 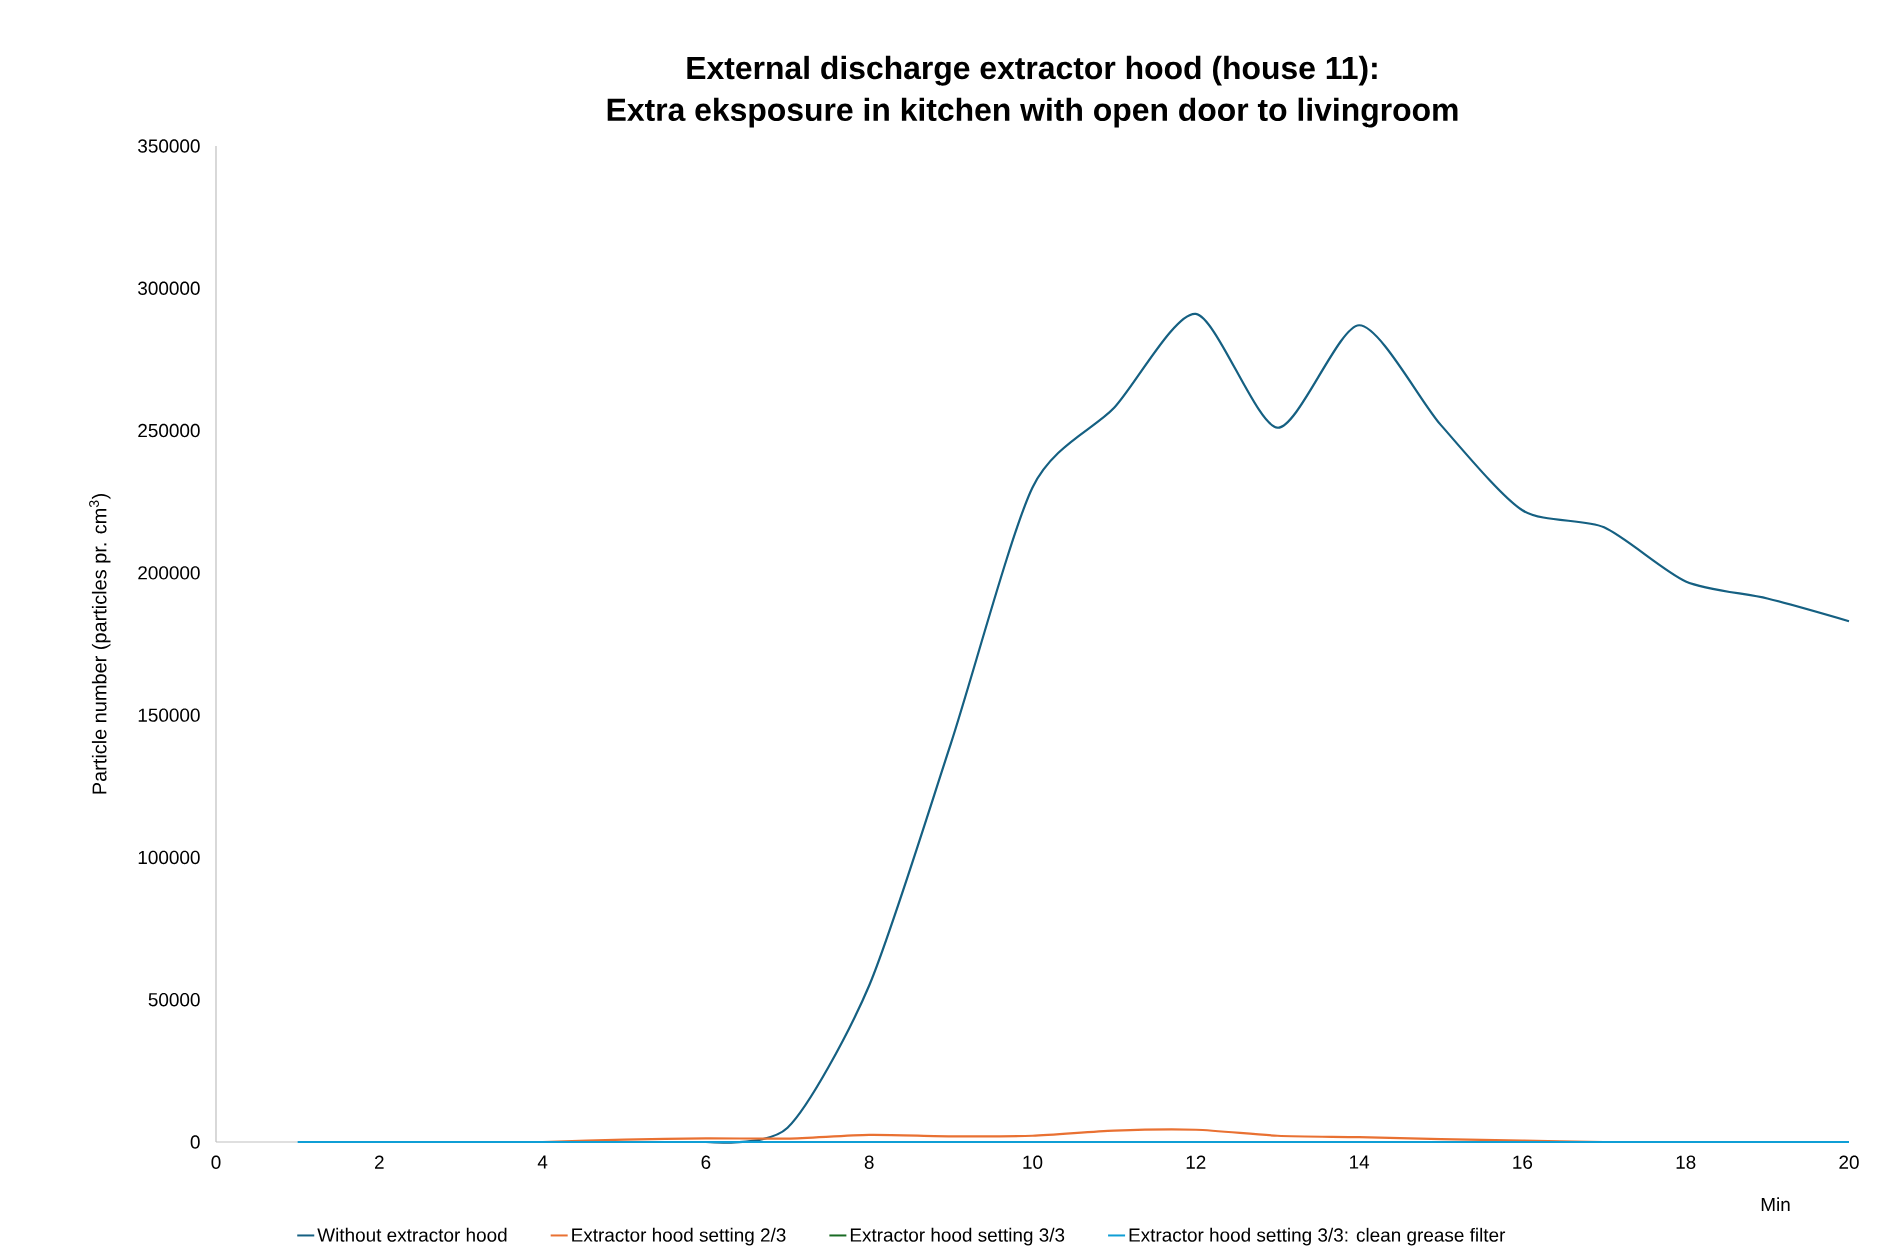 I want to click on x-tick-label: 2, so click(x=379, y=1162).